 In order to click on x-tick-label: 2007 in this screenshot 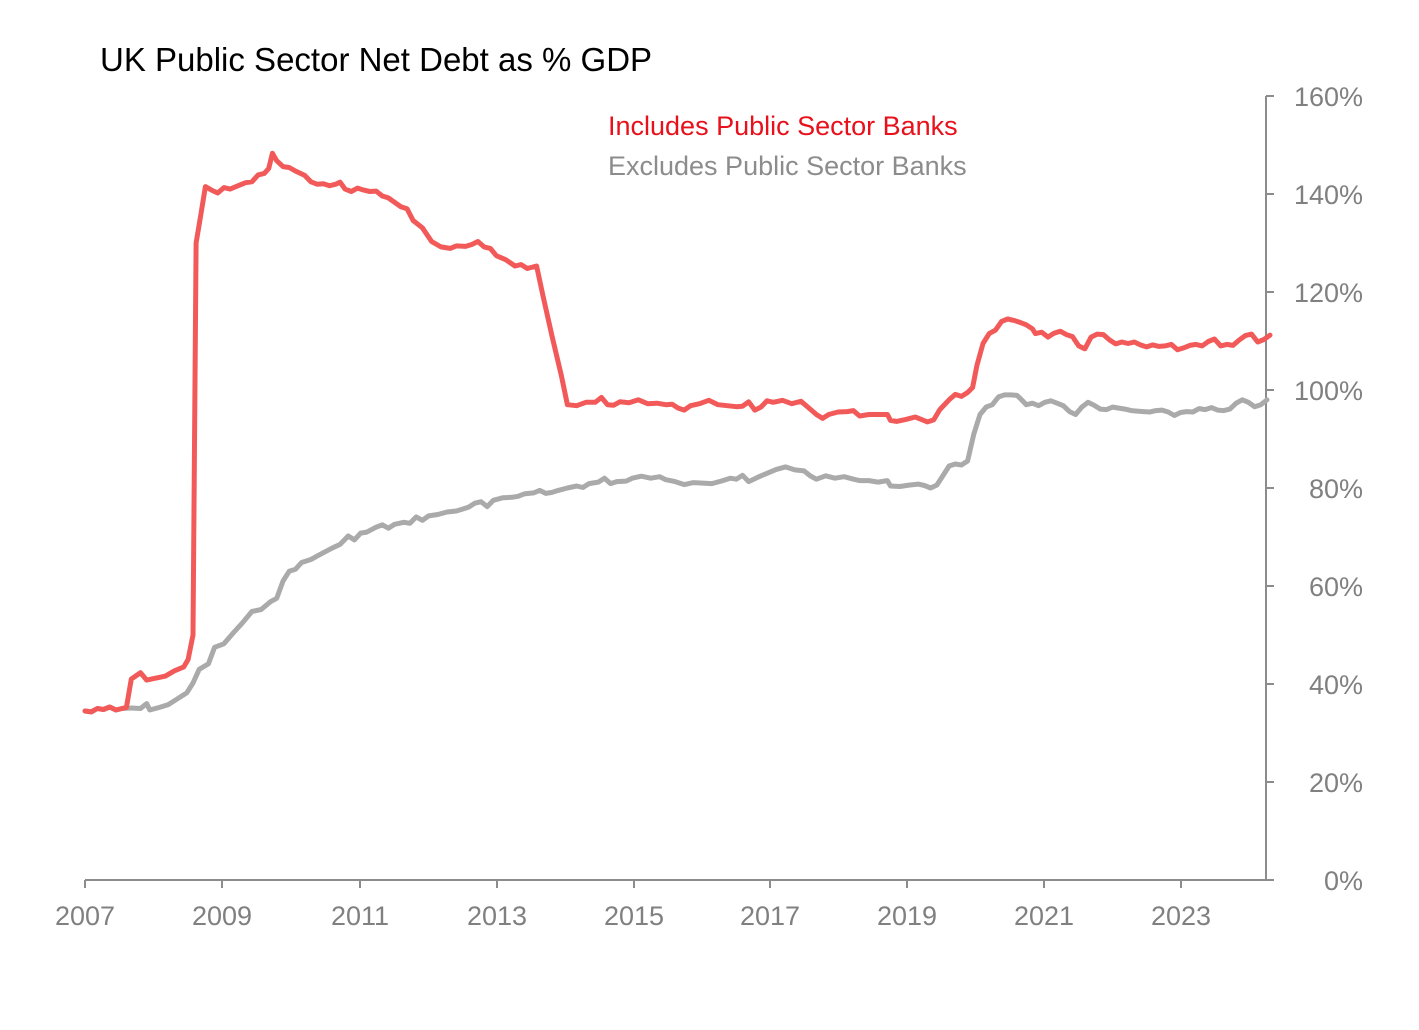, I will do `click(85, 916)`.